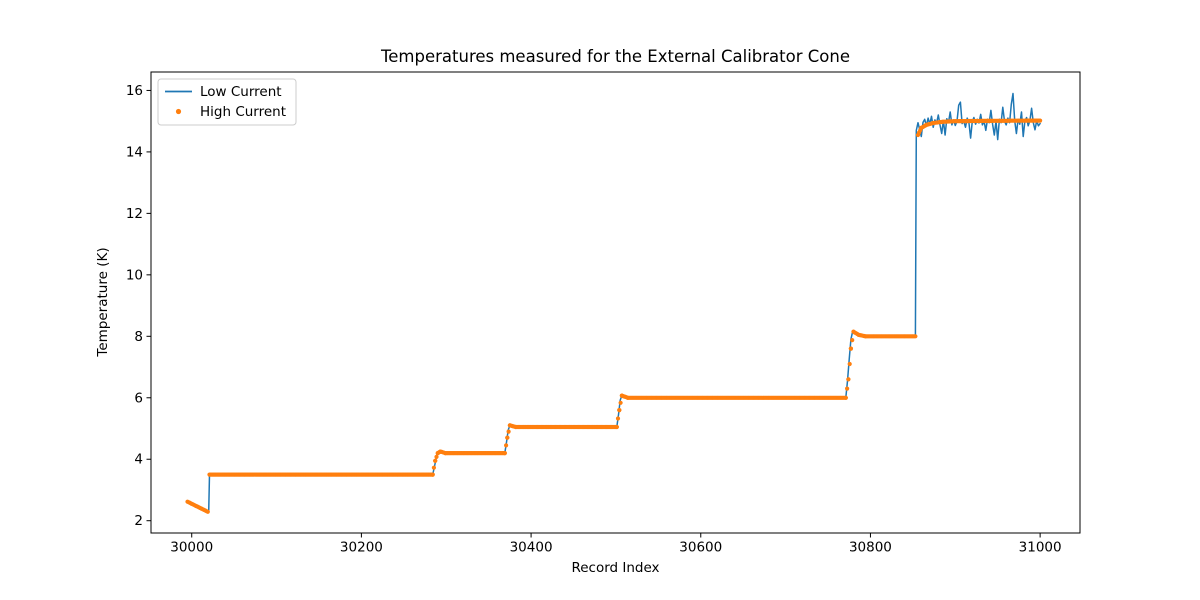  What do you see at coordinates (138, 306) in the screenshot?
I see `y-axis-ticks: 2 4 6 8 10 12 14 16` at bounding box center [138, 306].